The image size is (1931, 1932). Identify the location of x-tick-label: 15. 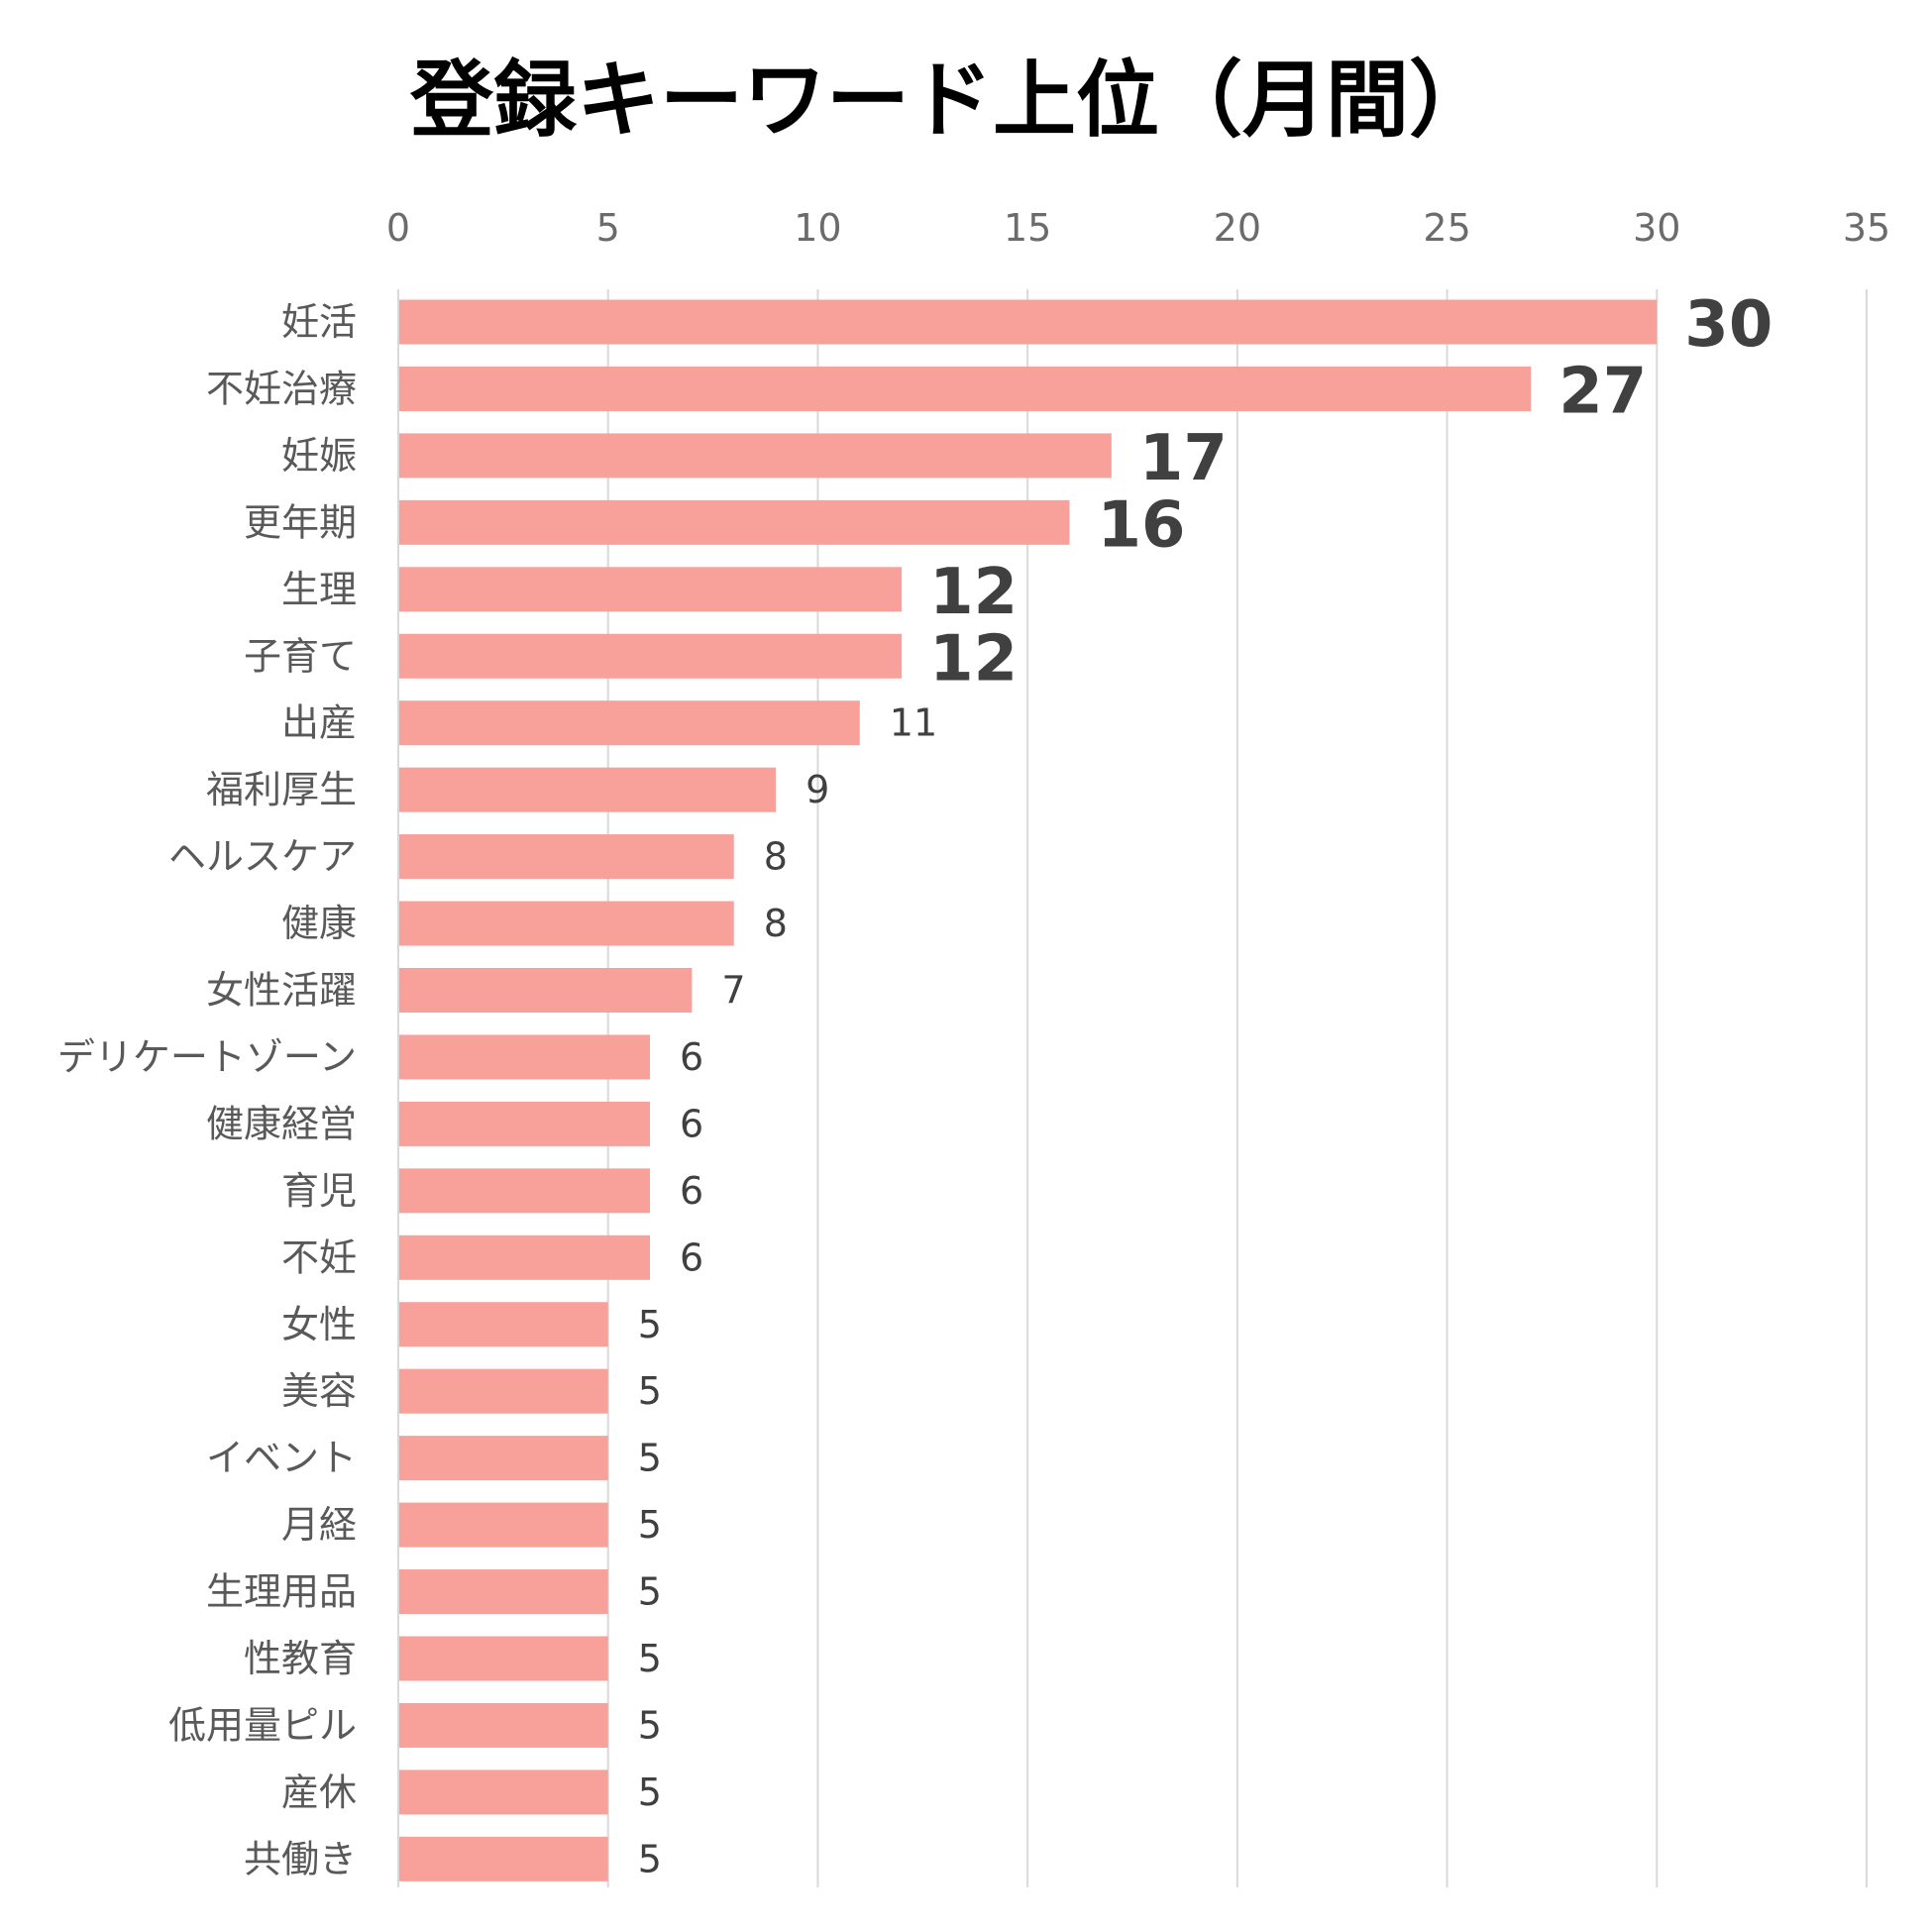
(1027, 228).